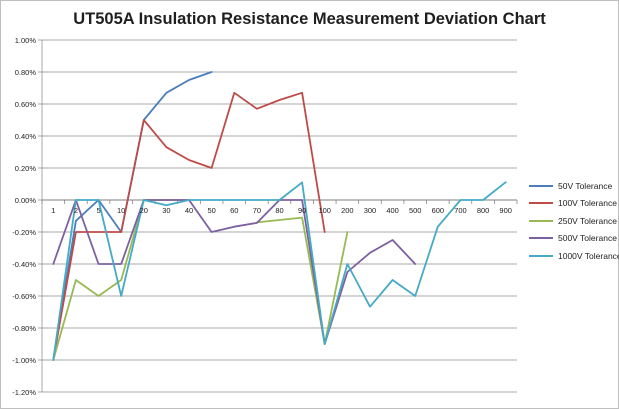  Describe the element at coordinates (26, 168) in the screenshot. I see `y-tick-label: 0.20%` at that location.